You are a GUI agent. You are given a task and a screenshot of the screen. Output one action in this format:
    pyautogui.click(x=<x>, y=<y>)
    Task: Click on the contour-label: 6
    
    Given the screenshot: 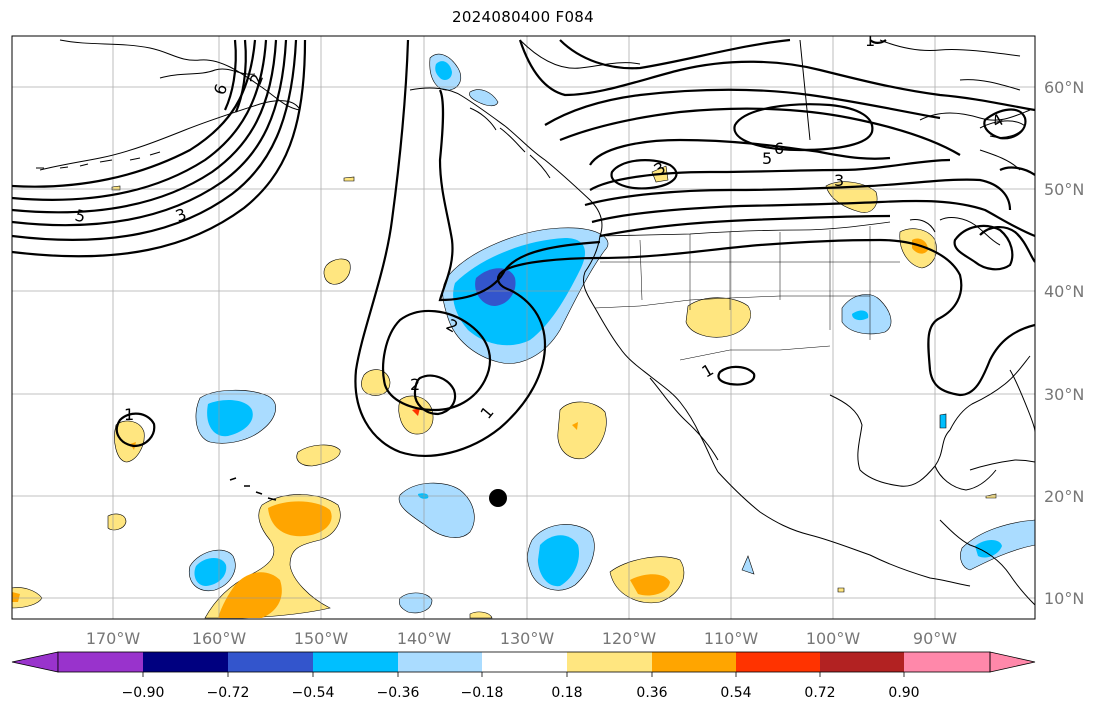 What is the action you would take?
    pyautogui.click(x=779, y=148)
    